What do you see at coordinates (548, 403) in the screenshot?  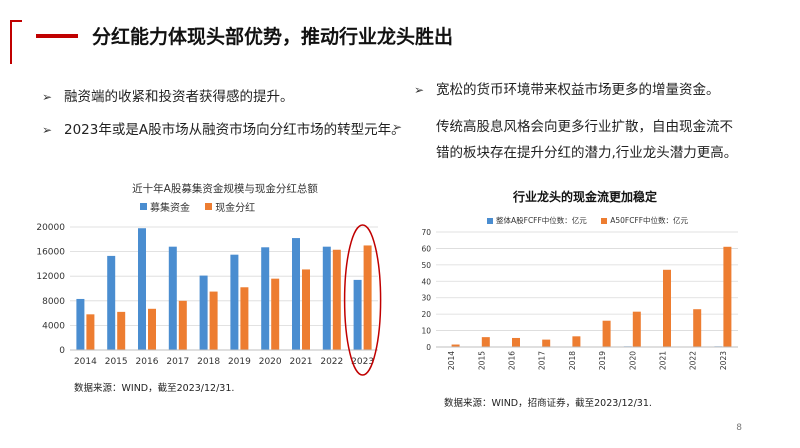 I see `chart2-source-note: 数据来源：WIND，招商证券，截至2023/12/31.` at bounding box center [548, 403].